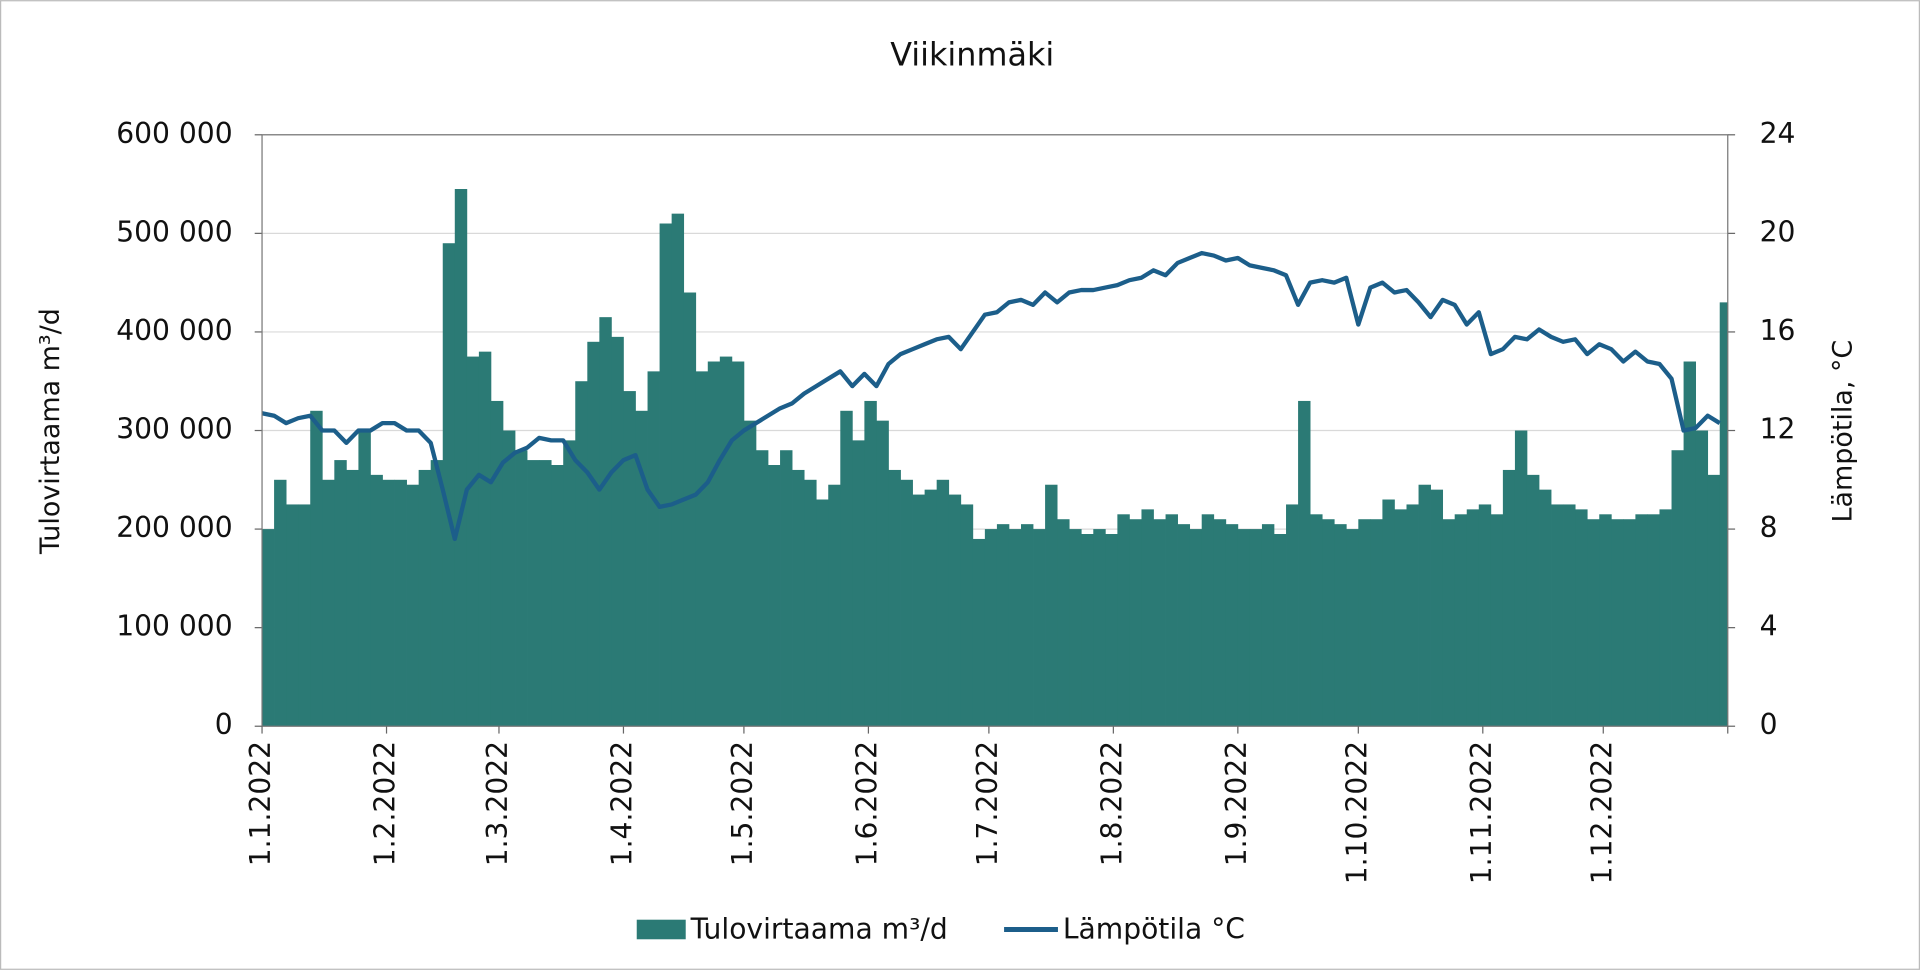 The width and height of the screenshot is (1920, 970). What do you see at coordinates (972, 54) in the screenshot?
I see `chart-title: Viikinmäki` at bounding box center [972, 54].